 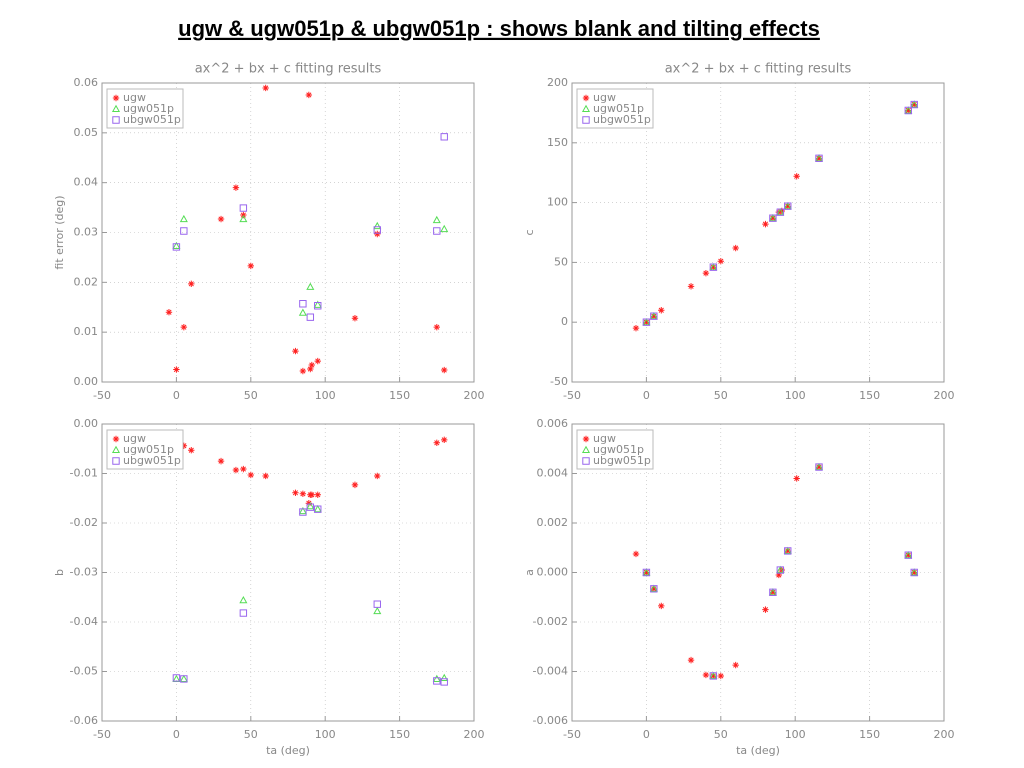 What do you see at coordinates (86, 182) in the screenshot?
I see `y-tick-label: 0.04` at bounding box center [86, 182].